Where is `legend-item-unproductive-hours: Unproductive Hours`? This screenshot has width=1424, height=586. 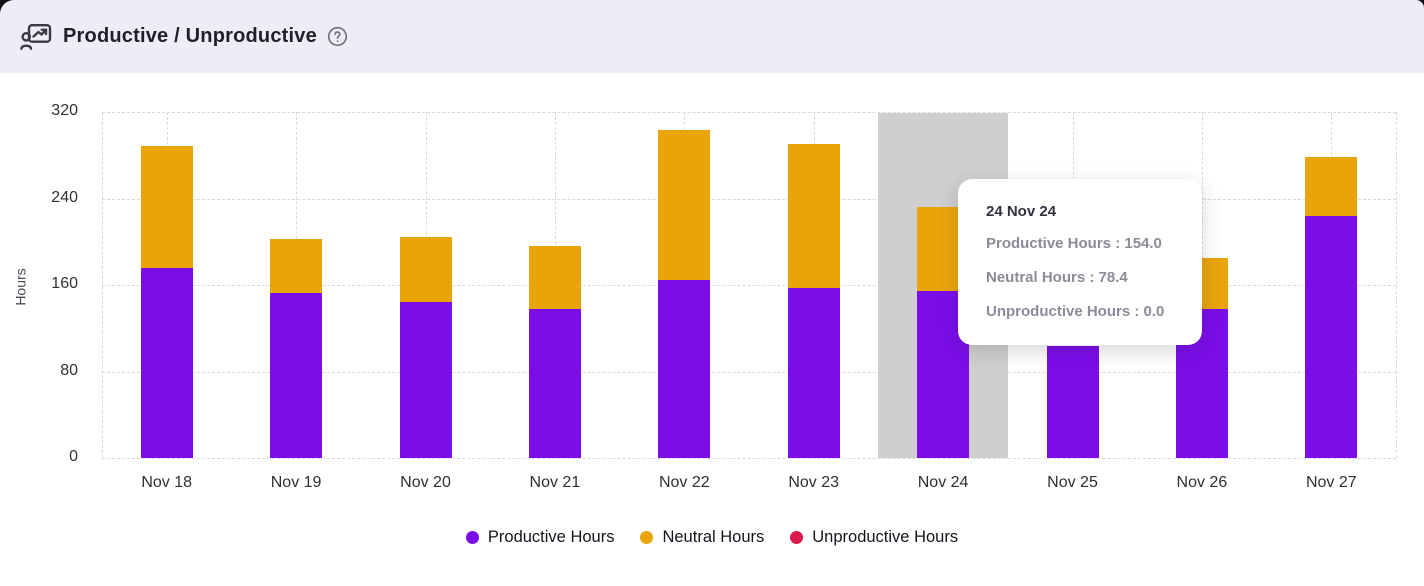
legend-item-unproductive-hours: Unproductive Hours is located at coordinates (874, 537).